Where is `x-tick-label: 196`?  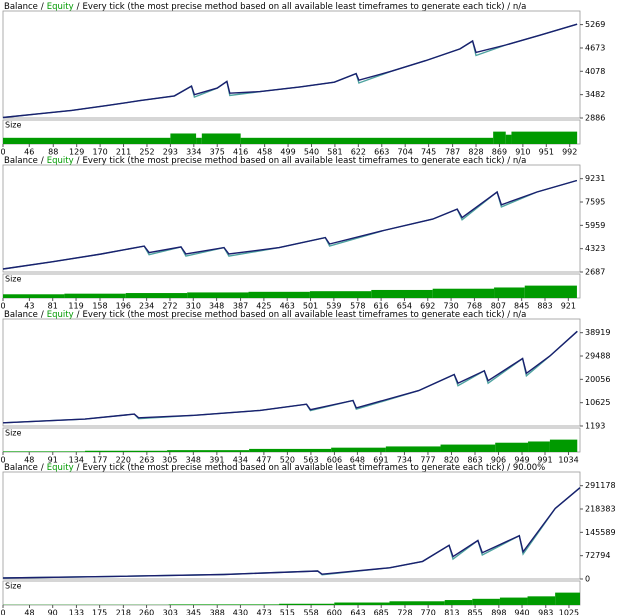
x-tick-label: 196 is located at coordinates (123, 306).